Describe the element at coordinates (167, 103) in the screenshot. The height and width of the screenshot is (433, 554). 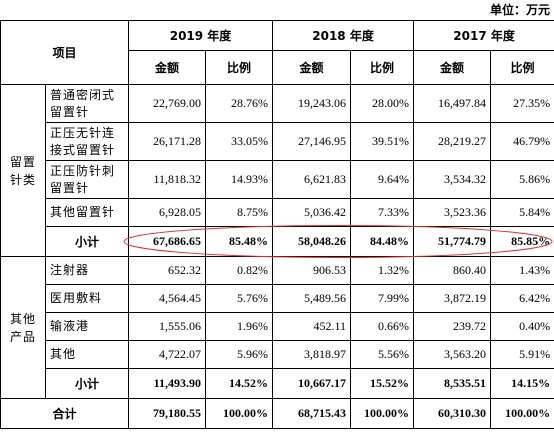
I see `value-cell: 22,769.00` at that location.